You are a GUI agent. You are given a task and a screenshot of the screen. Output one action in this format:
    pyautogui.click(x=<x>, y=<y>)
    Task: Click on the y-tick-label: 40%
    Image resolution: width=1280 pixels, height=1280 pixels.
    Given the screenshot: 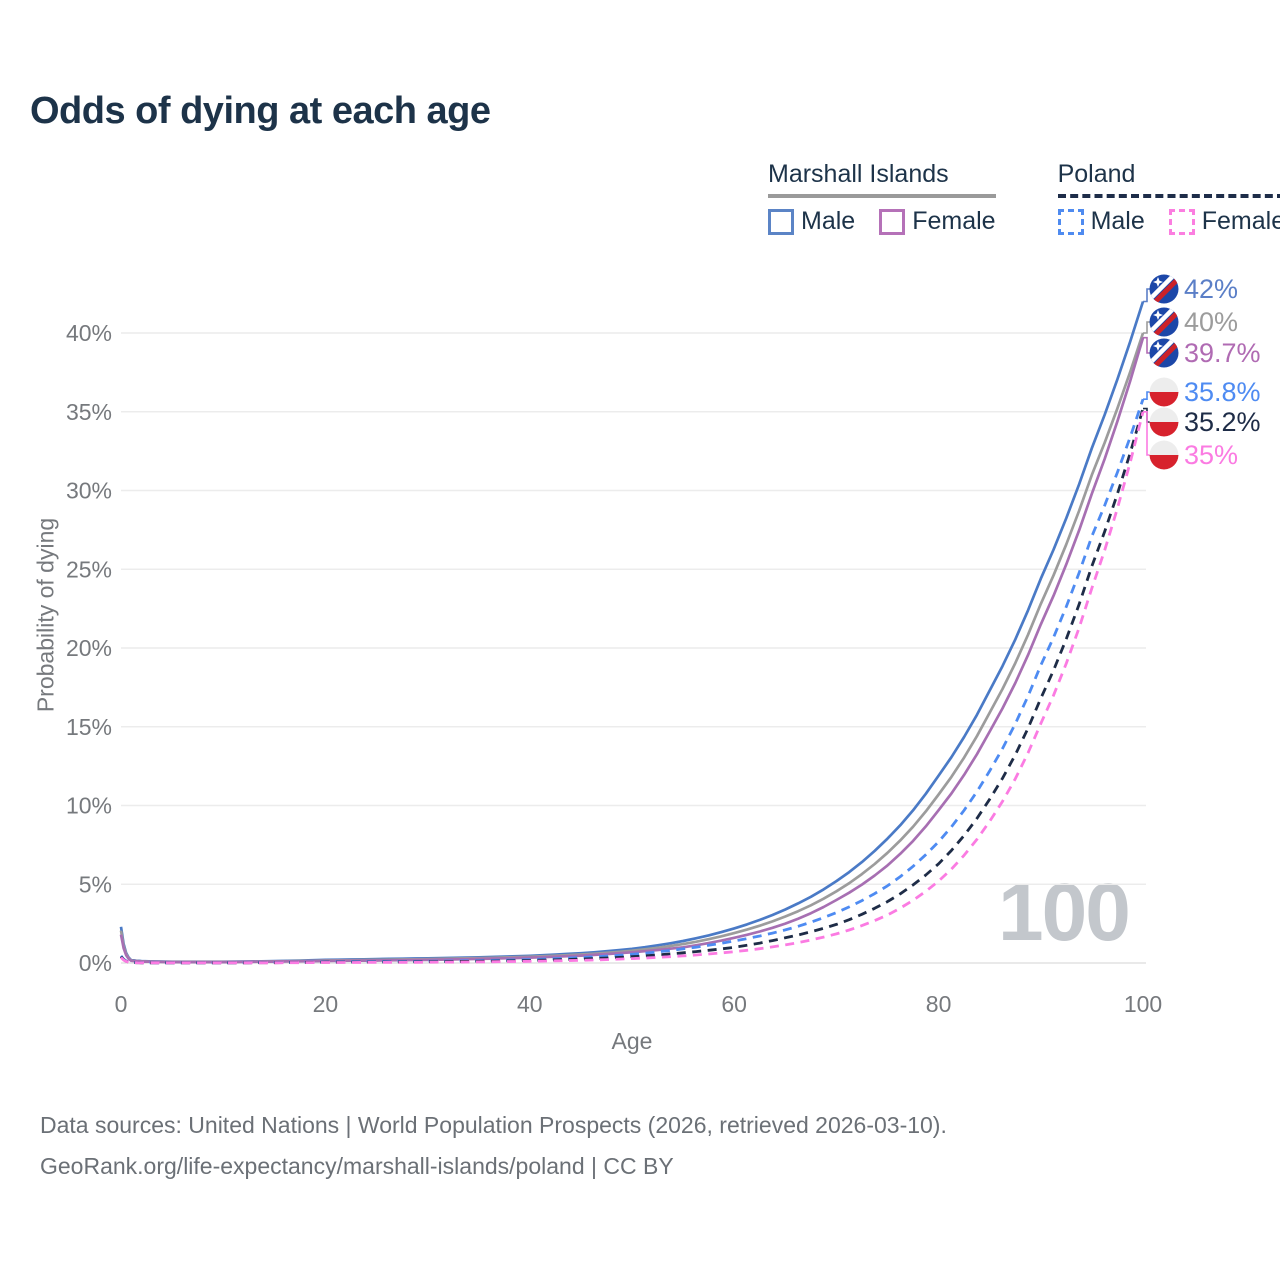 What is the action you would take?
    pyautogui.click(x=89, y=333)
    